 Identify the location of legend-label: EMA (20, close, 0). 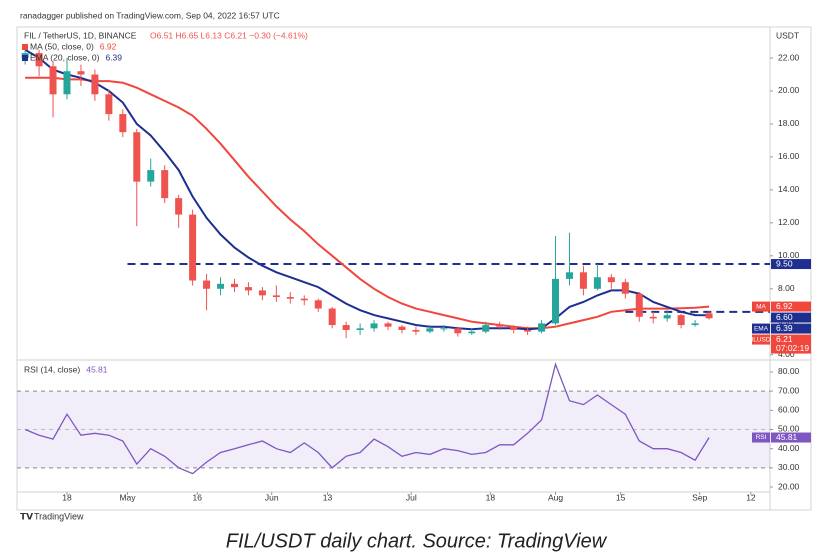
(65, 57).